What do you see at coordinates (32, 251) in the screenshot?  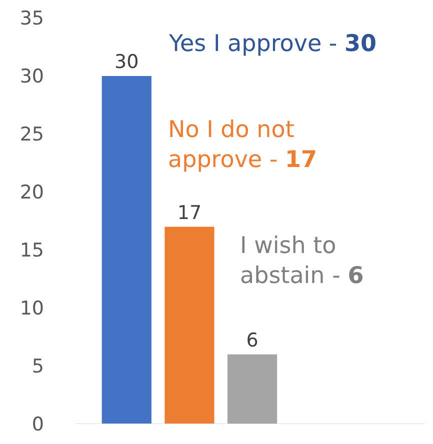 I see `y-tick-label: 15` at bounding box center [32, 251].